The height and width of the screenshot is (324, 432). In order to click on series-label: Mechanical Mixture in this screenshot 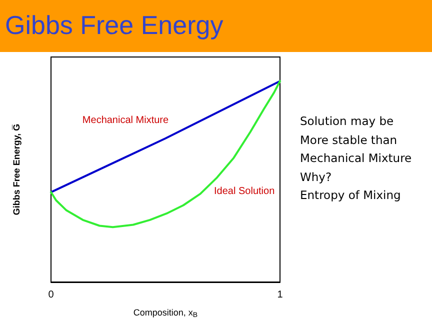, I will do `click(126, 120)`.